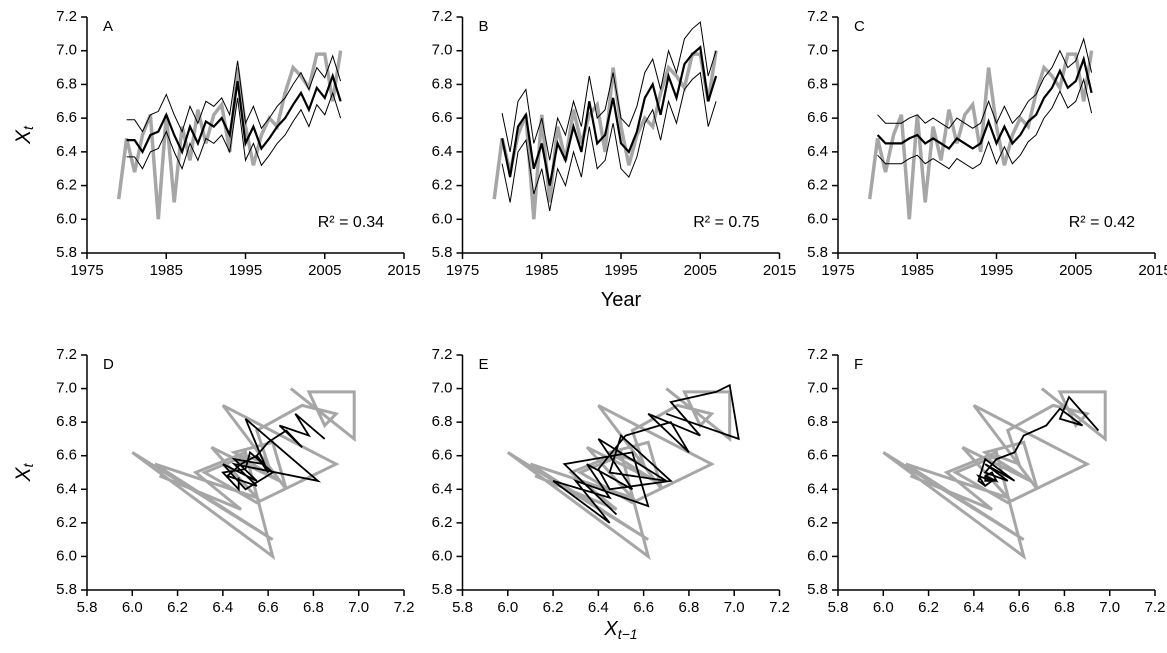  I want to click on annotation: R² = 0.34, so click(351, 222).